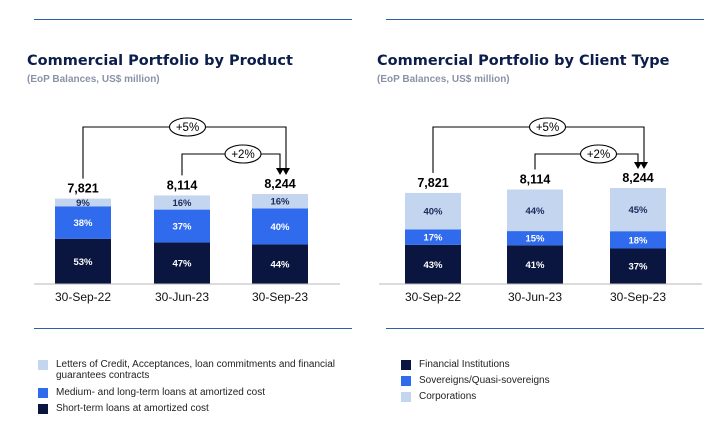 The width and height of the screenshot is (724, 443). Describe the element at coordinates (448, 396) in the screenshot. I see `legend-label: Corporations` at that location.